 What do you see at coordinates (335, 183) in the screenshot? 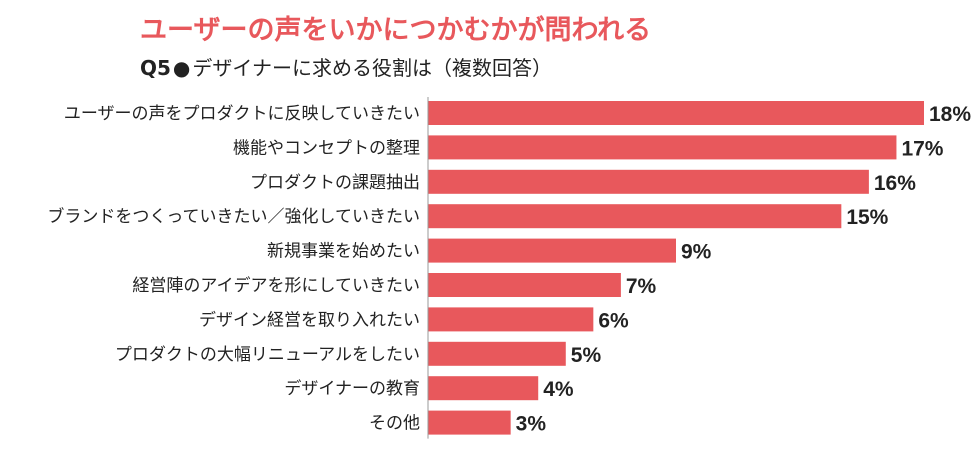
I see `category-label: プロダクトの課題抽出` at bounding box center [335, 183].